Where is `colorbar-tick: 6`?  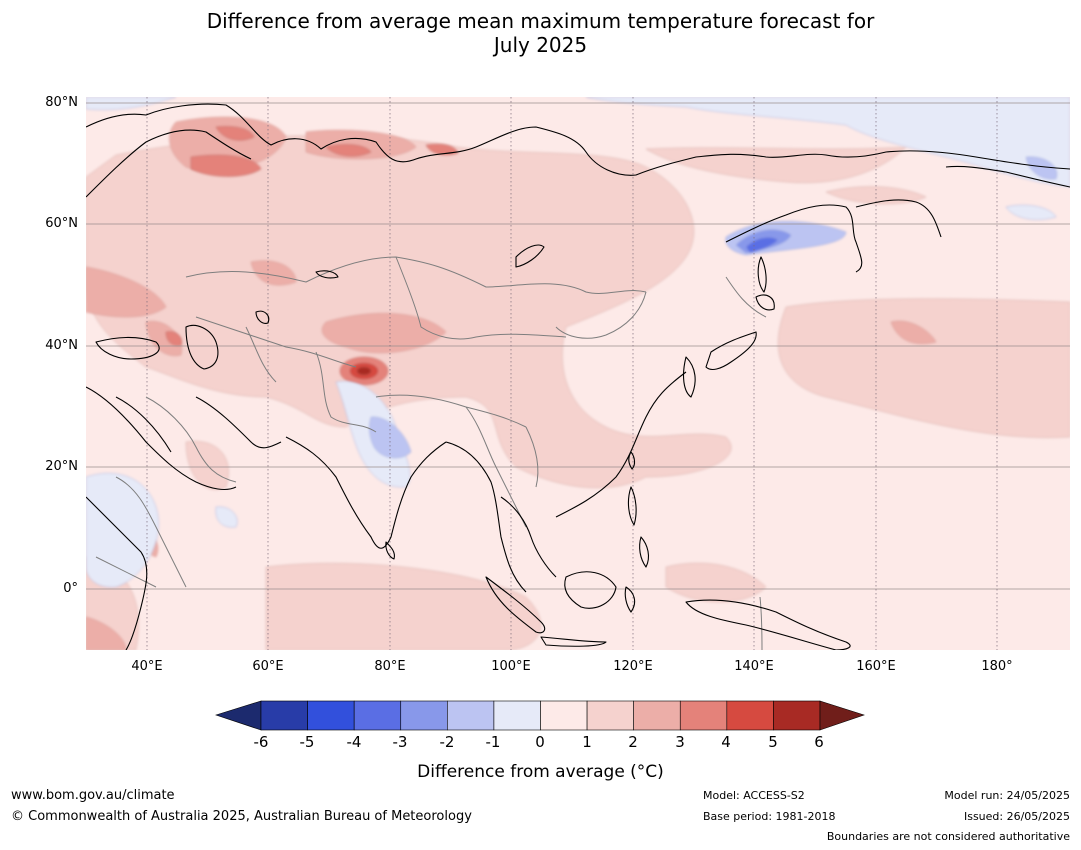 colorbar-tick: 6 is located at coordinates (819, 742).